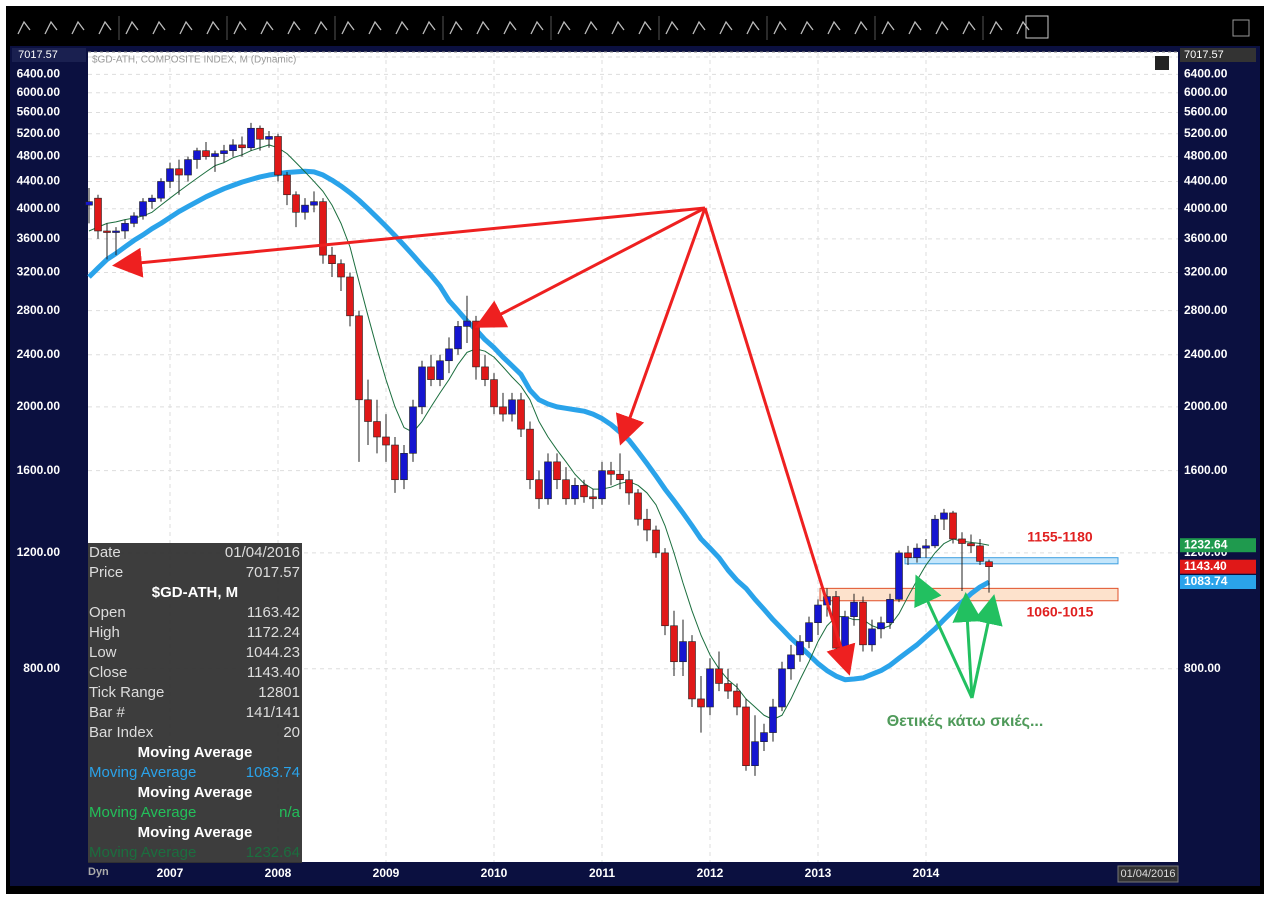 The height and width of the screenshot is (907, 1275). What do you see at coordinates (39, 354) in the screenshot?
I see `y-tick-label: 2400.00` at bounding box center [39, 354].